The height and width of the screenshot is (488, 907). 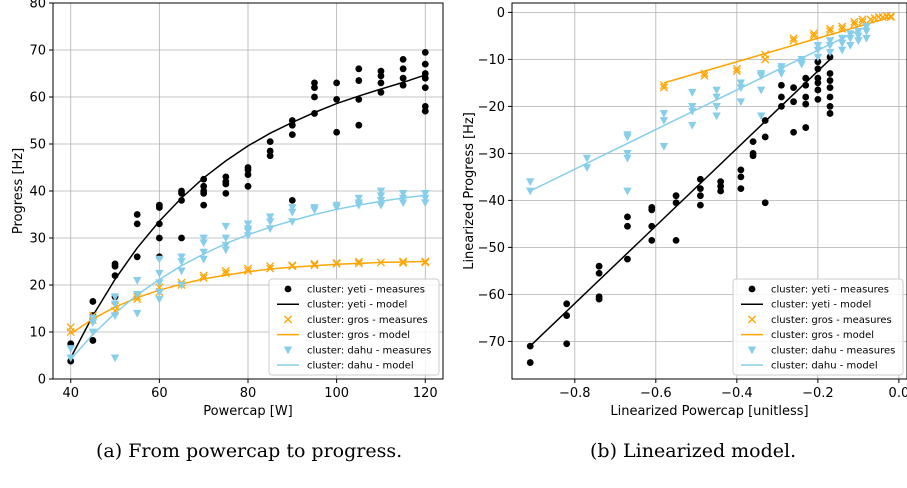 I want to click on y-axis-label: Linearized Progress [Hz], so click(x=469, y=191).